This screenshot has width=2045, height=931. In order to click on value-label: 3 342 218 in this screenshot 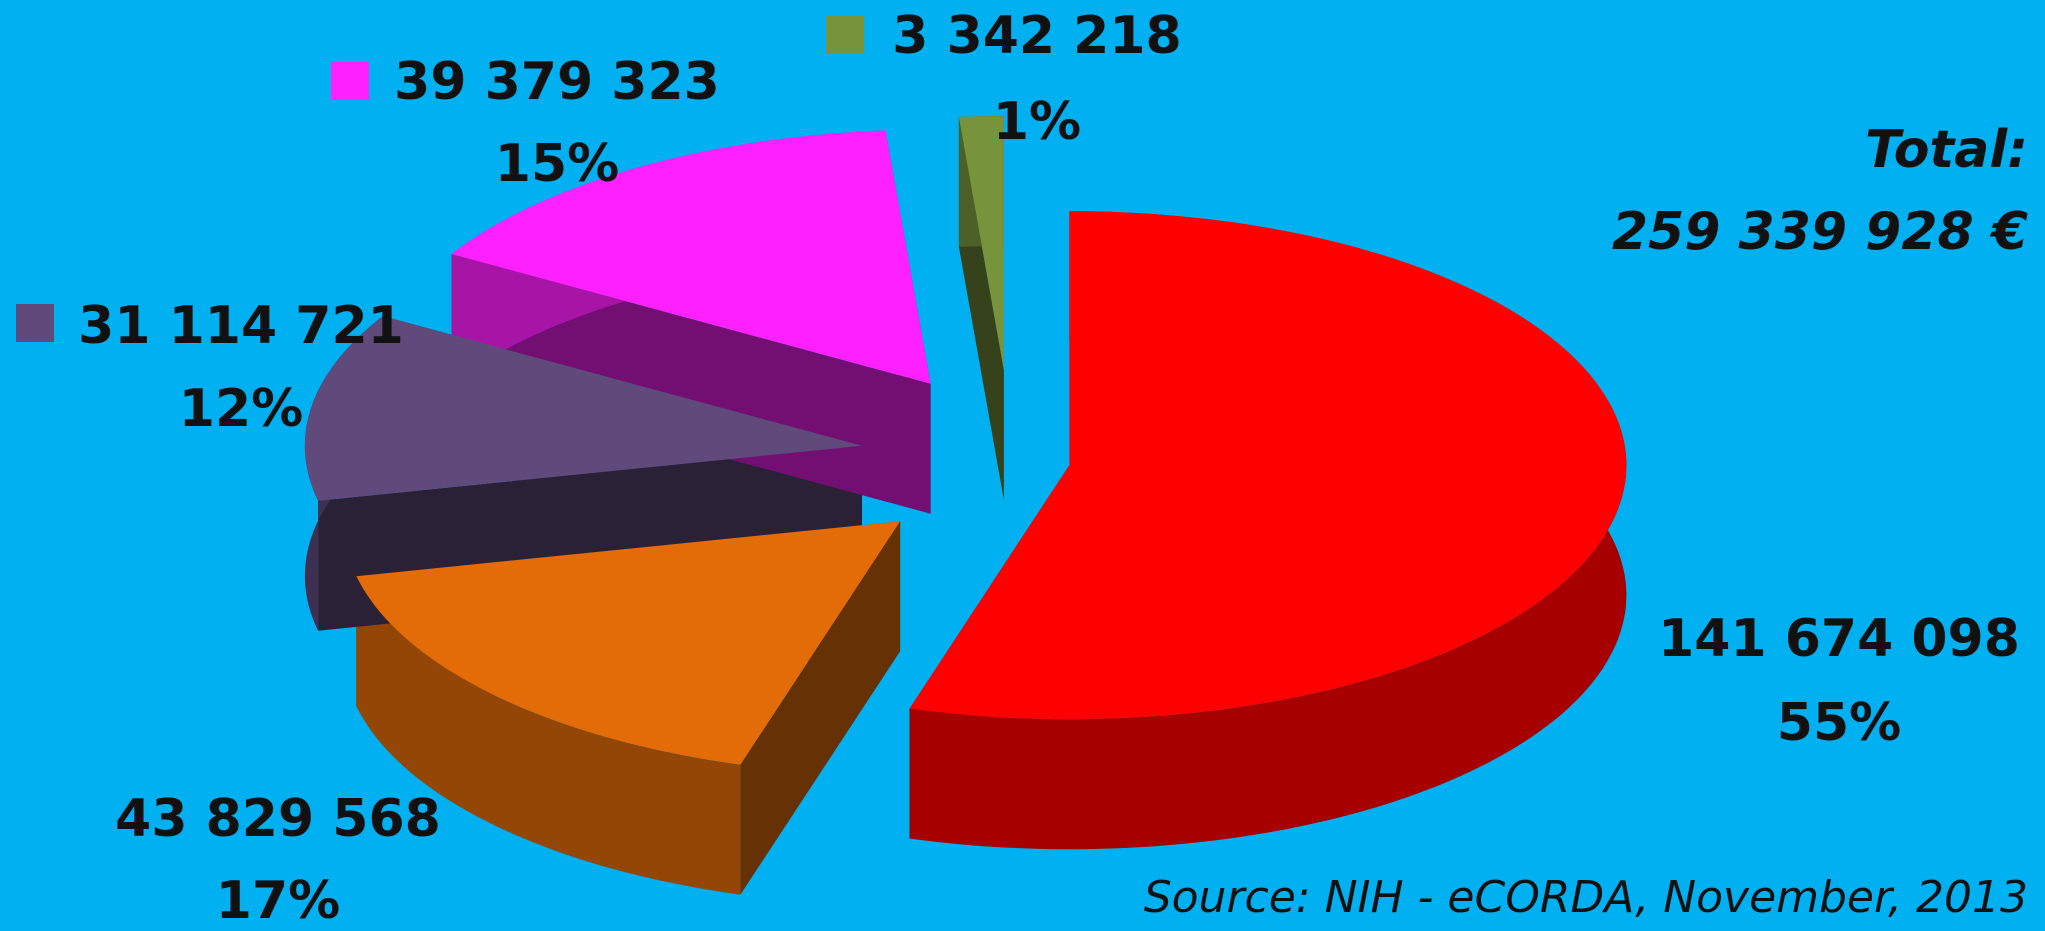, I will do `click(1036, 36)`.